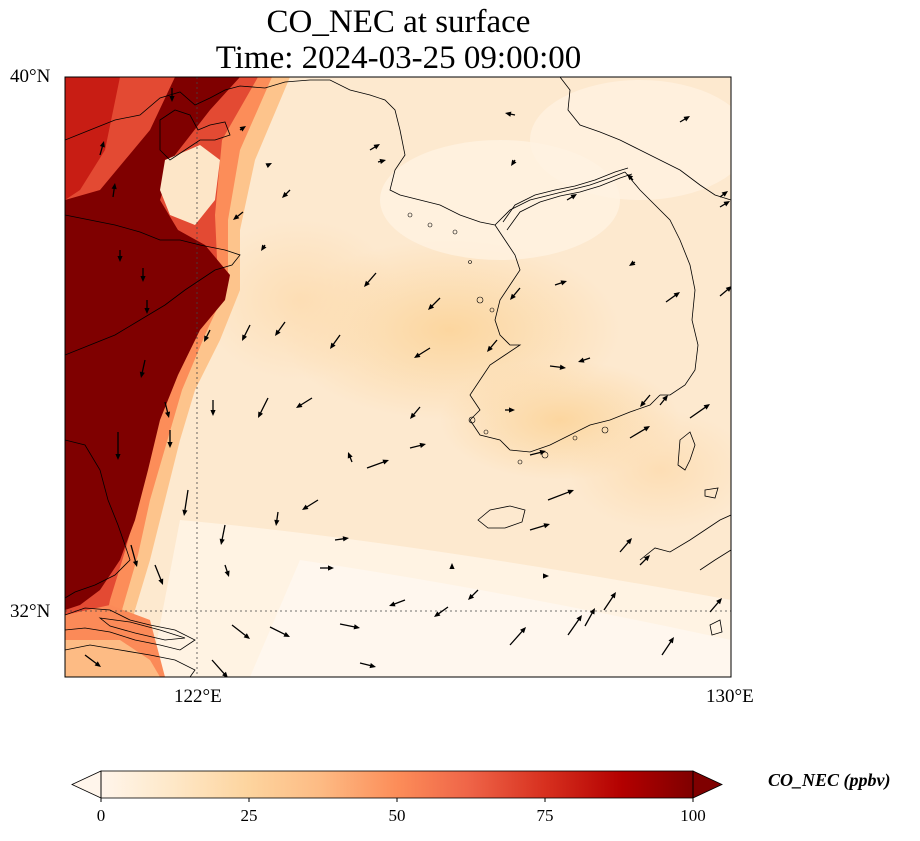  Describe the element at coordinates (397, 816) in the screenshot. I see `colorbar-tick-label: 50` at that location.